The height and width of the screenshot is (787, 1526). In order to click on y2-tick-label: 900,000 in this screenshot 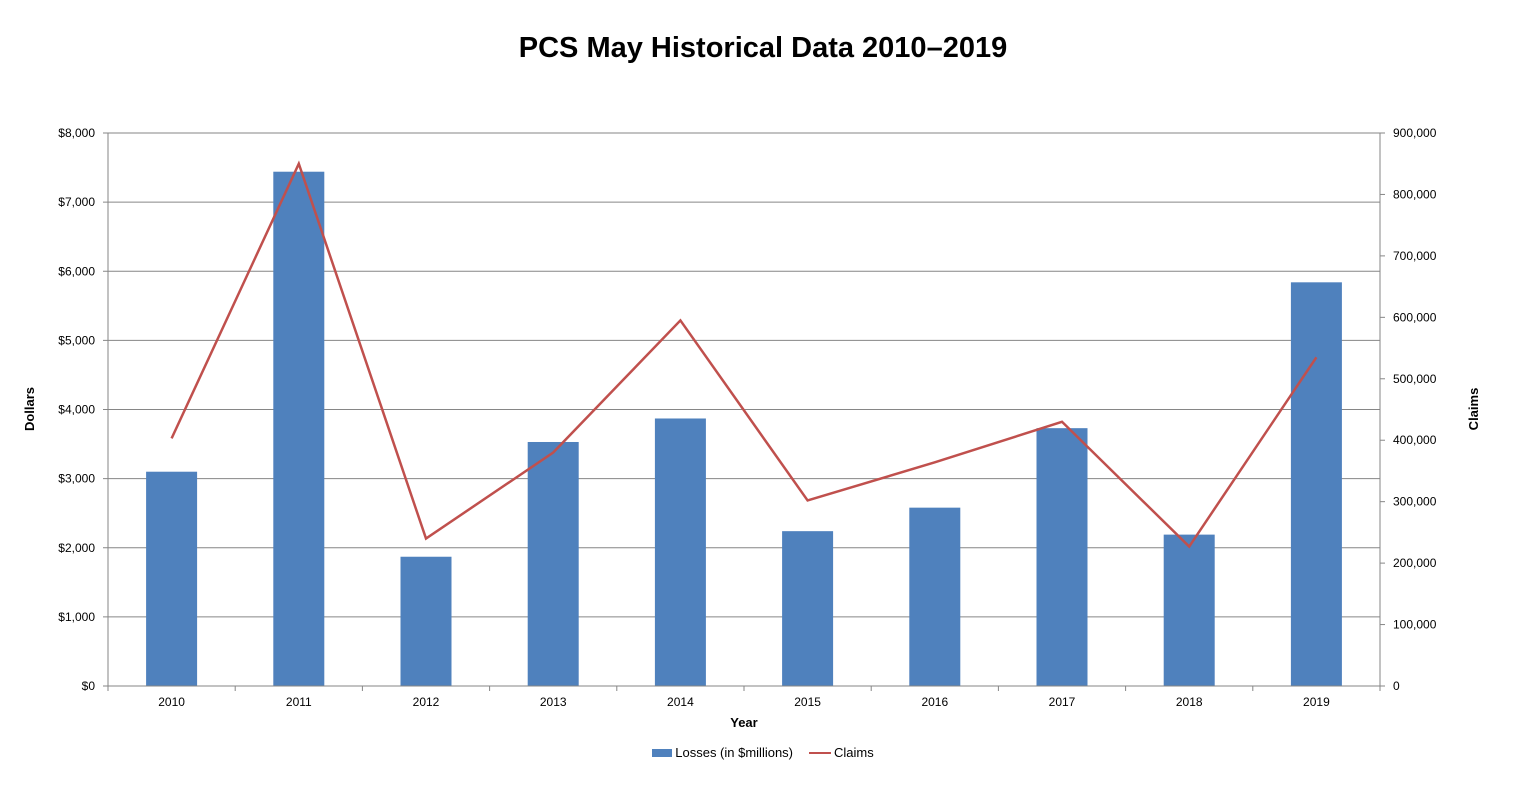, I will do `click(1415, 133)`.